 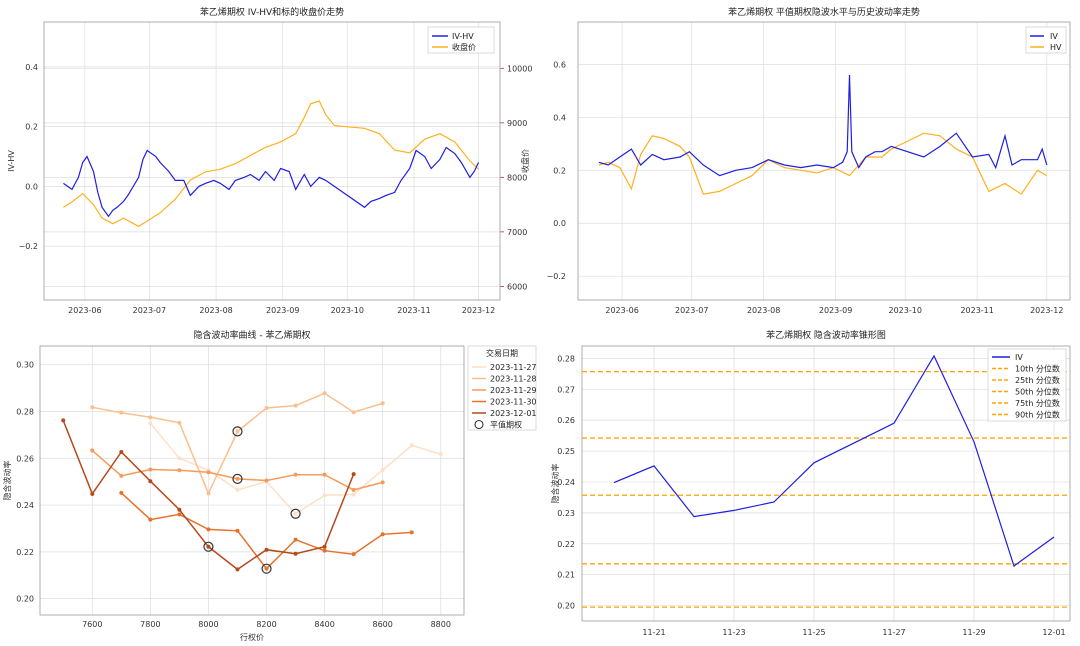 What do you see at coordinates (383, 624) in the screenshot?
I see `x-tick-label: 8600` at bounding box center [383, 624].